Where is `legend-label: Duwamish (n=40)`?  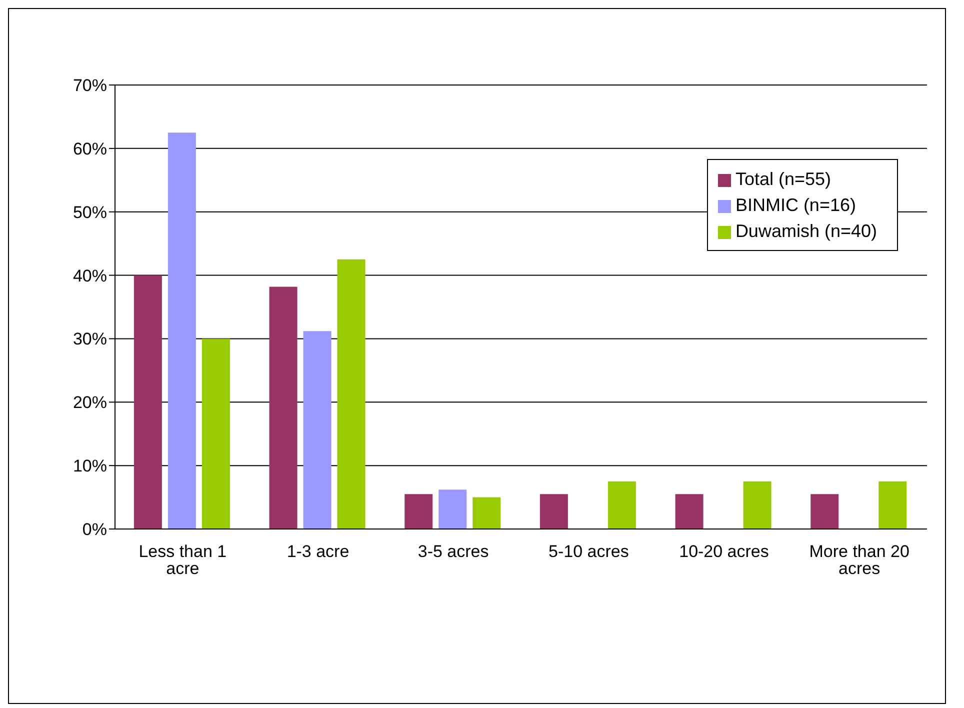
legend-label: Duwamish (n=40) is located at coordinates (806, 231).